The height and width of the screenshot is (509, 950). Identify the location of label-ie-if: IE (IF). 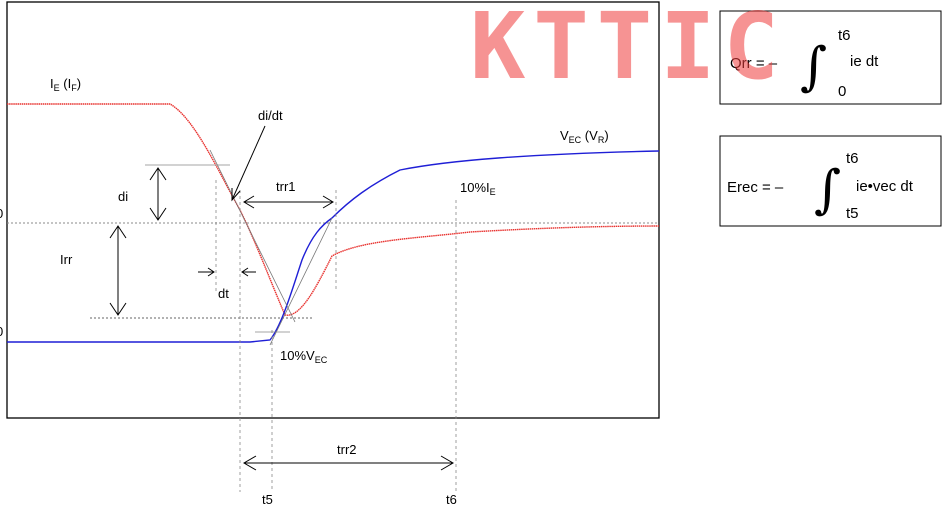
(65, 84).